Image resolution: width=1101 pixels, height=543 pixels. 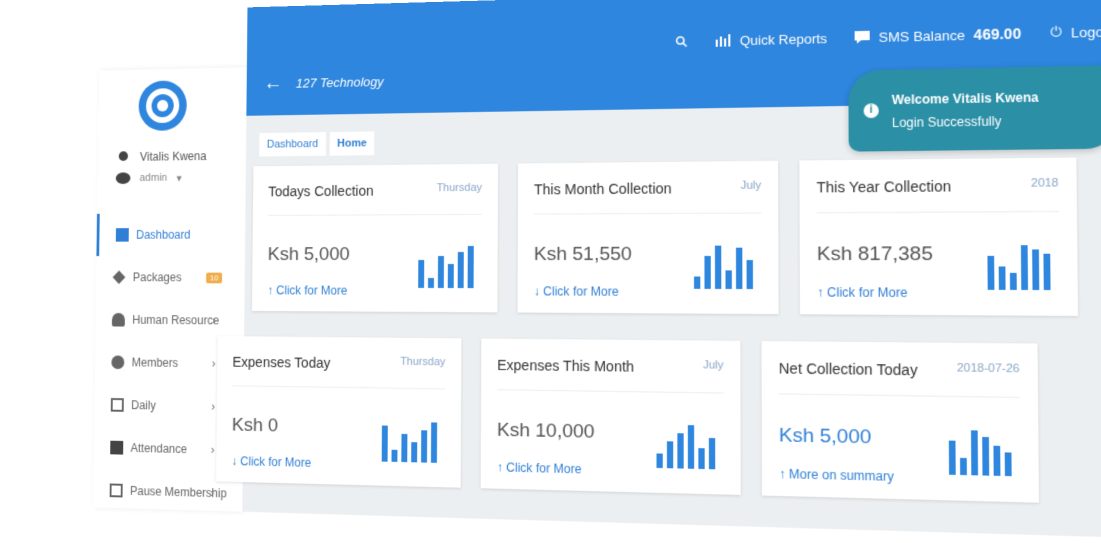 What do you see at coordinates (273, 83) in the screenshot?
I see `back-arrow-icon: ←` at bounding box center [273, 83].